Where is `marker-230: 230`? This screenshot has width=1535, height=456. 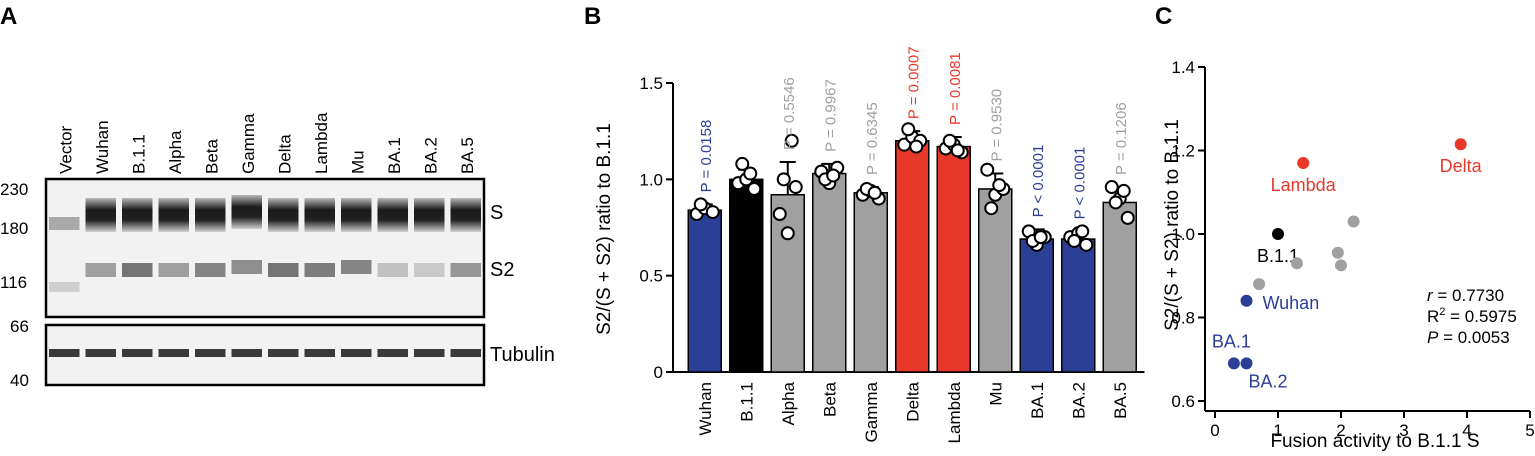 marker-230: 230 is located at coordinates (14, 189).